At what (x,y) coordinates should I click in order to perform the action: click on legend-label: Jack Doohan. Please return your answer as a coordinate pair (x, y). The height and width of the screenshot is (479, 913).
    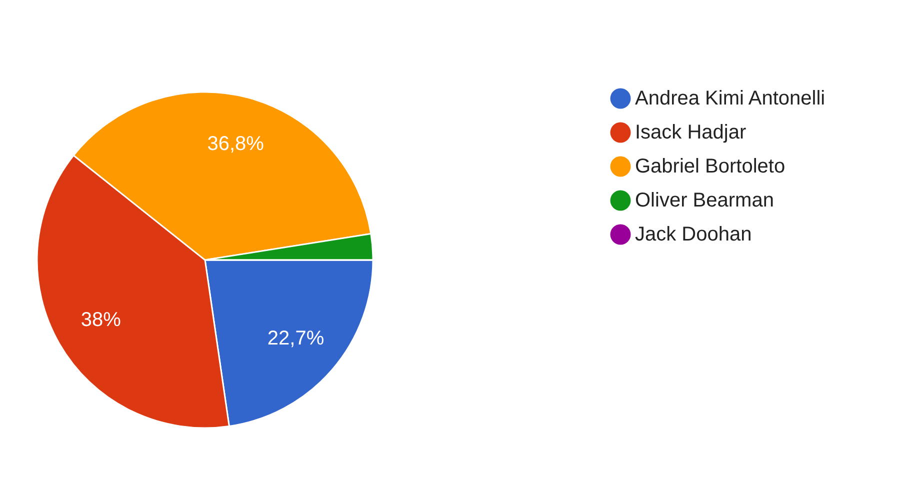
    Looking at the image, I should click on (693, 235).